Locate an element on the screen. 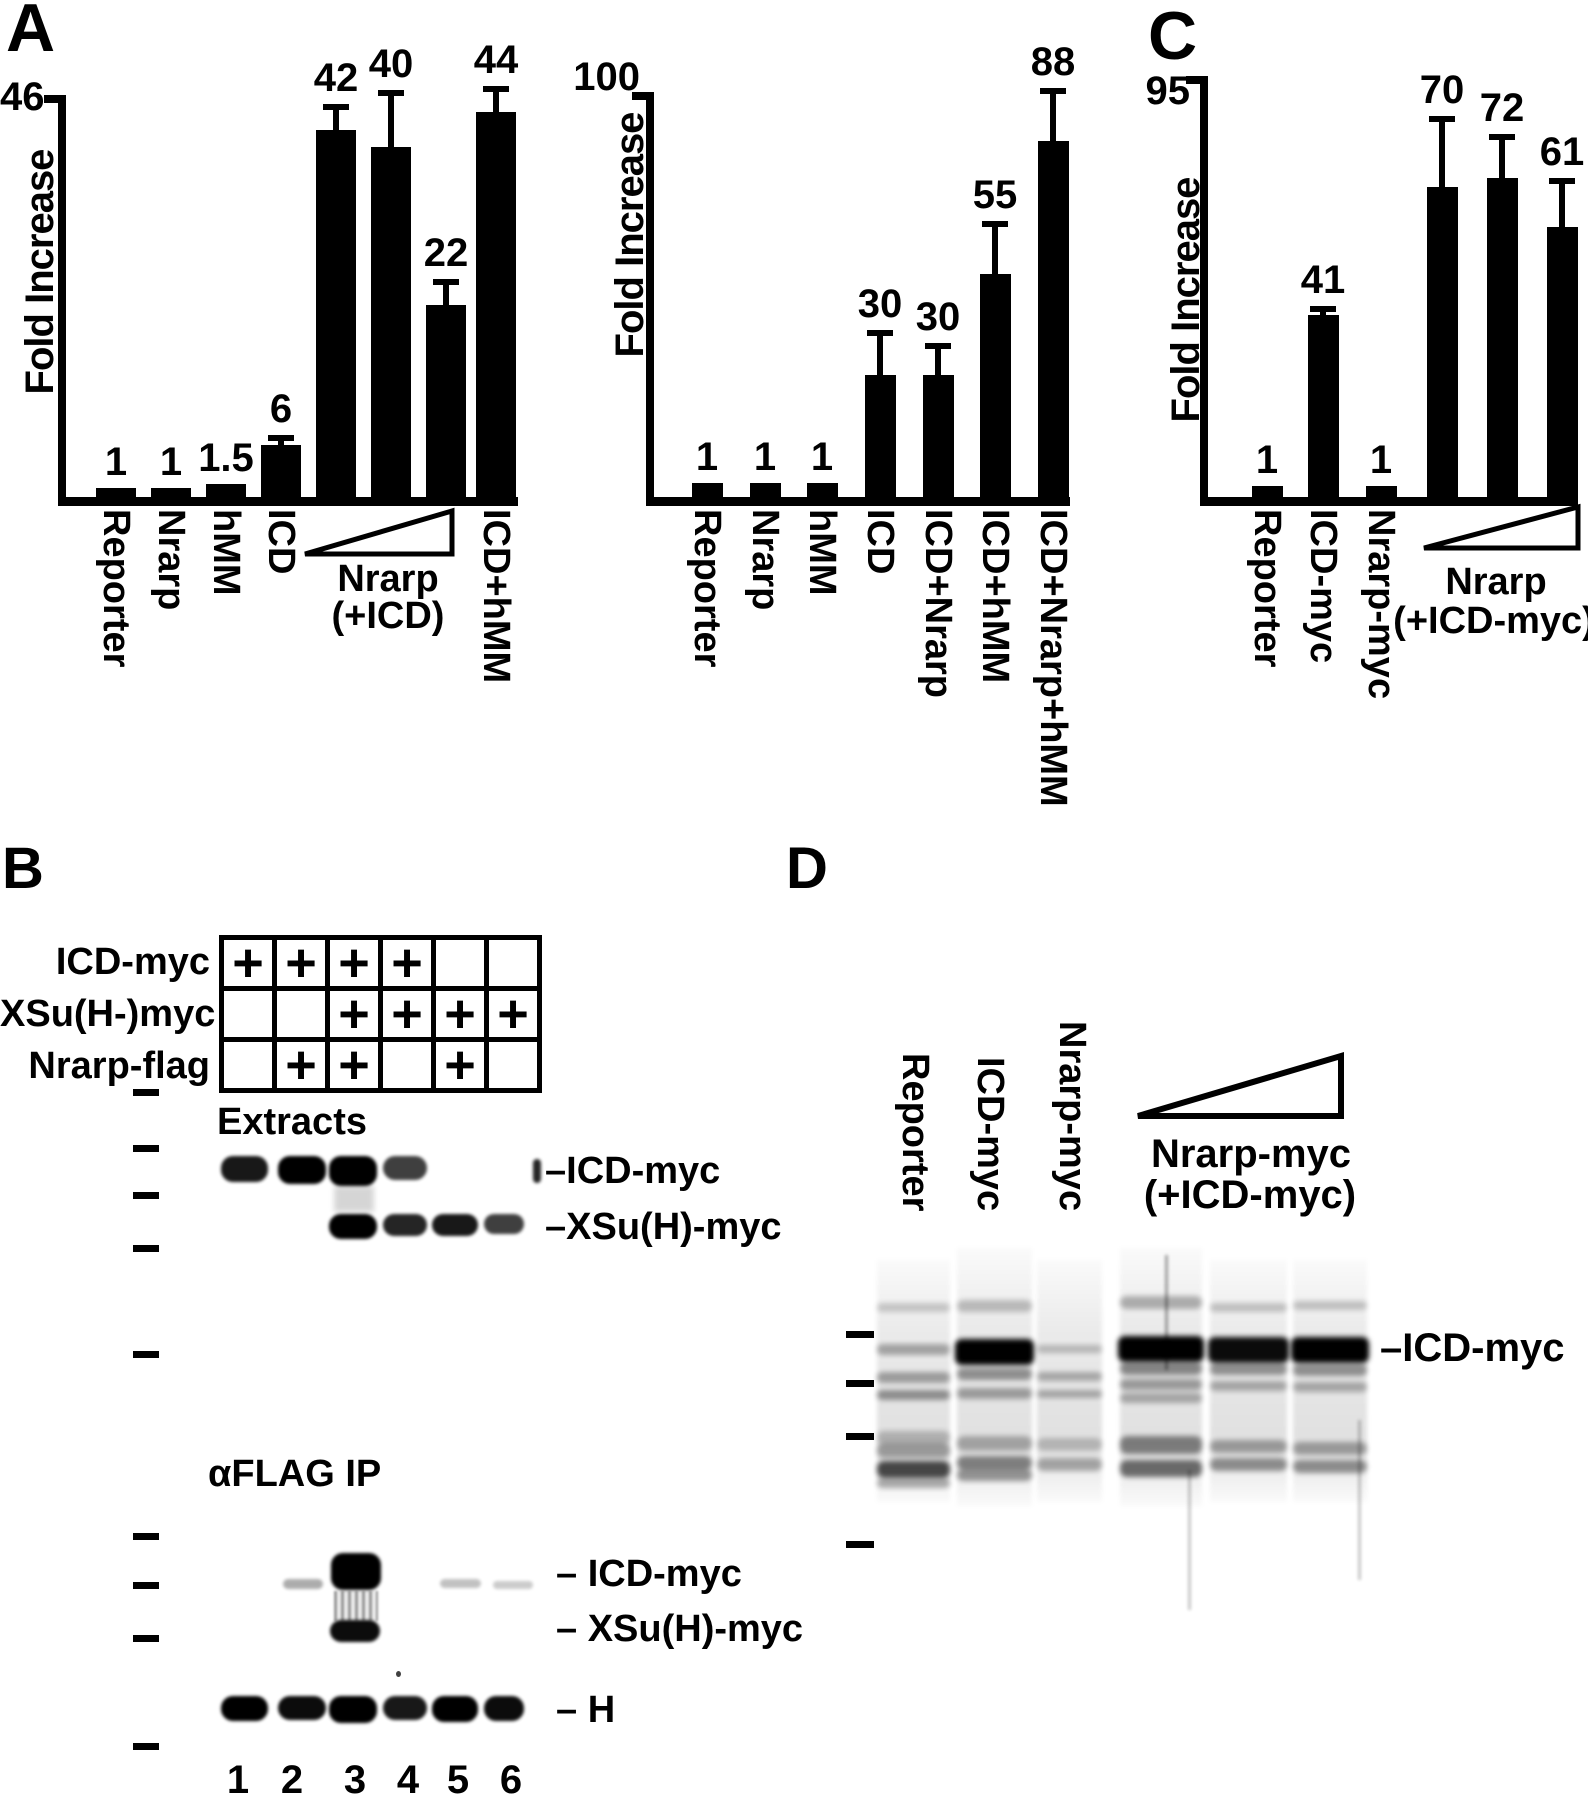  bar-value-label: 88 is located at coordinates (1053, 62).